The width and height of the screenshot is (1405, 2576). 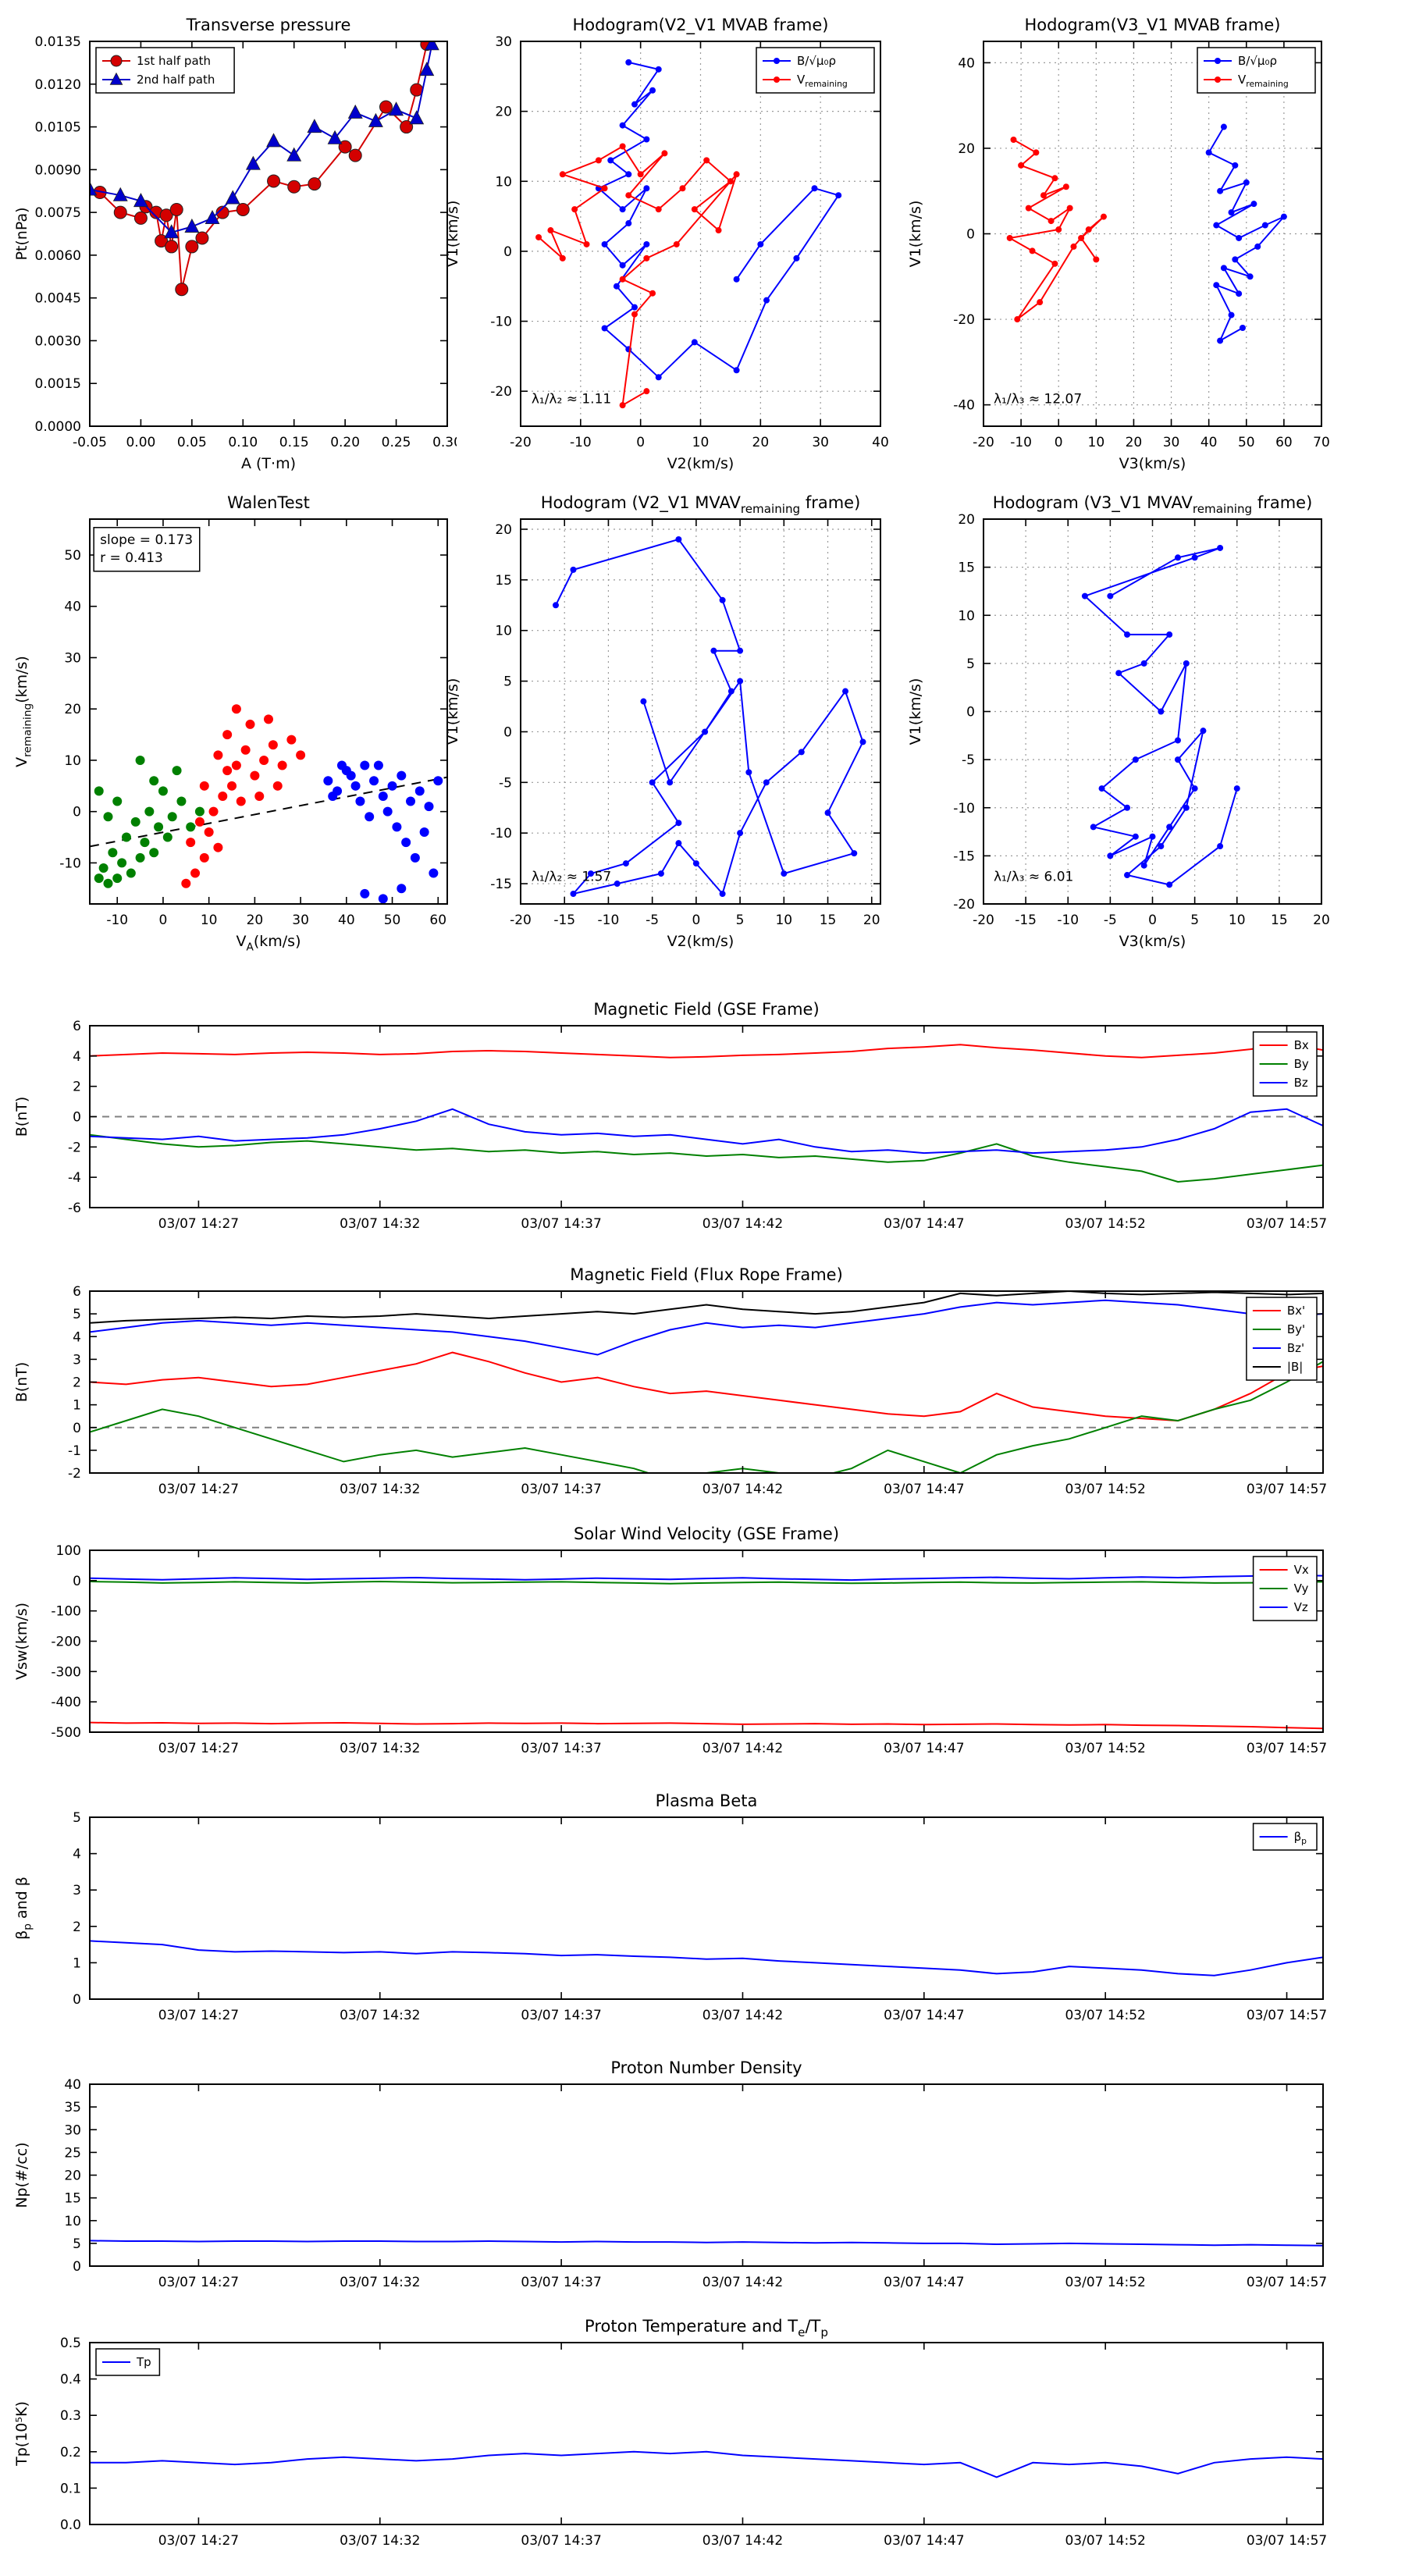 I want to click on legend-label: Vx, so click(x=1301, y=1570).